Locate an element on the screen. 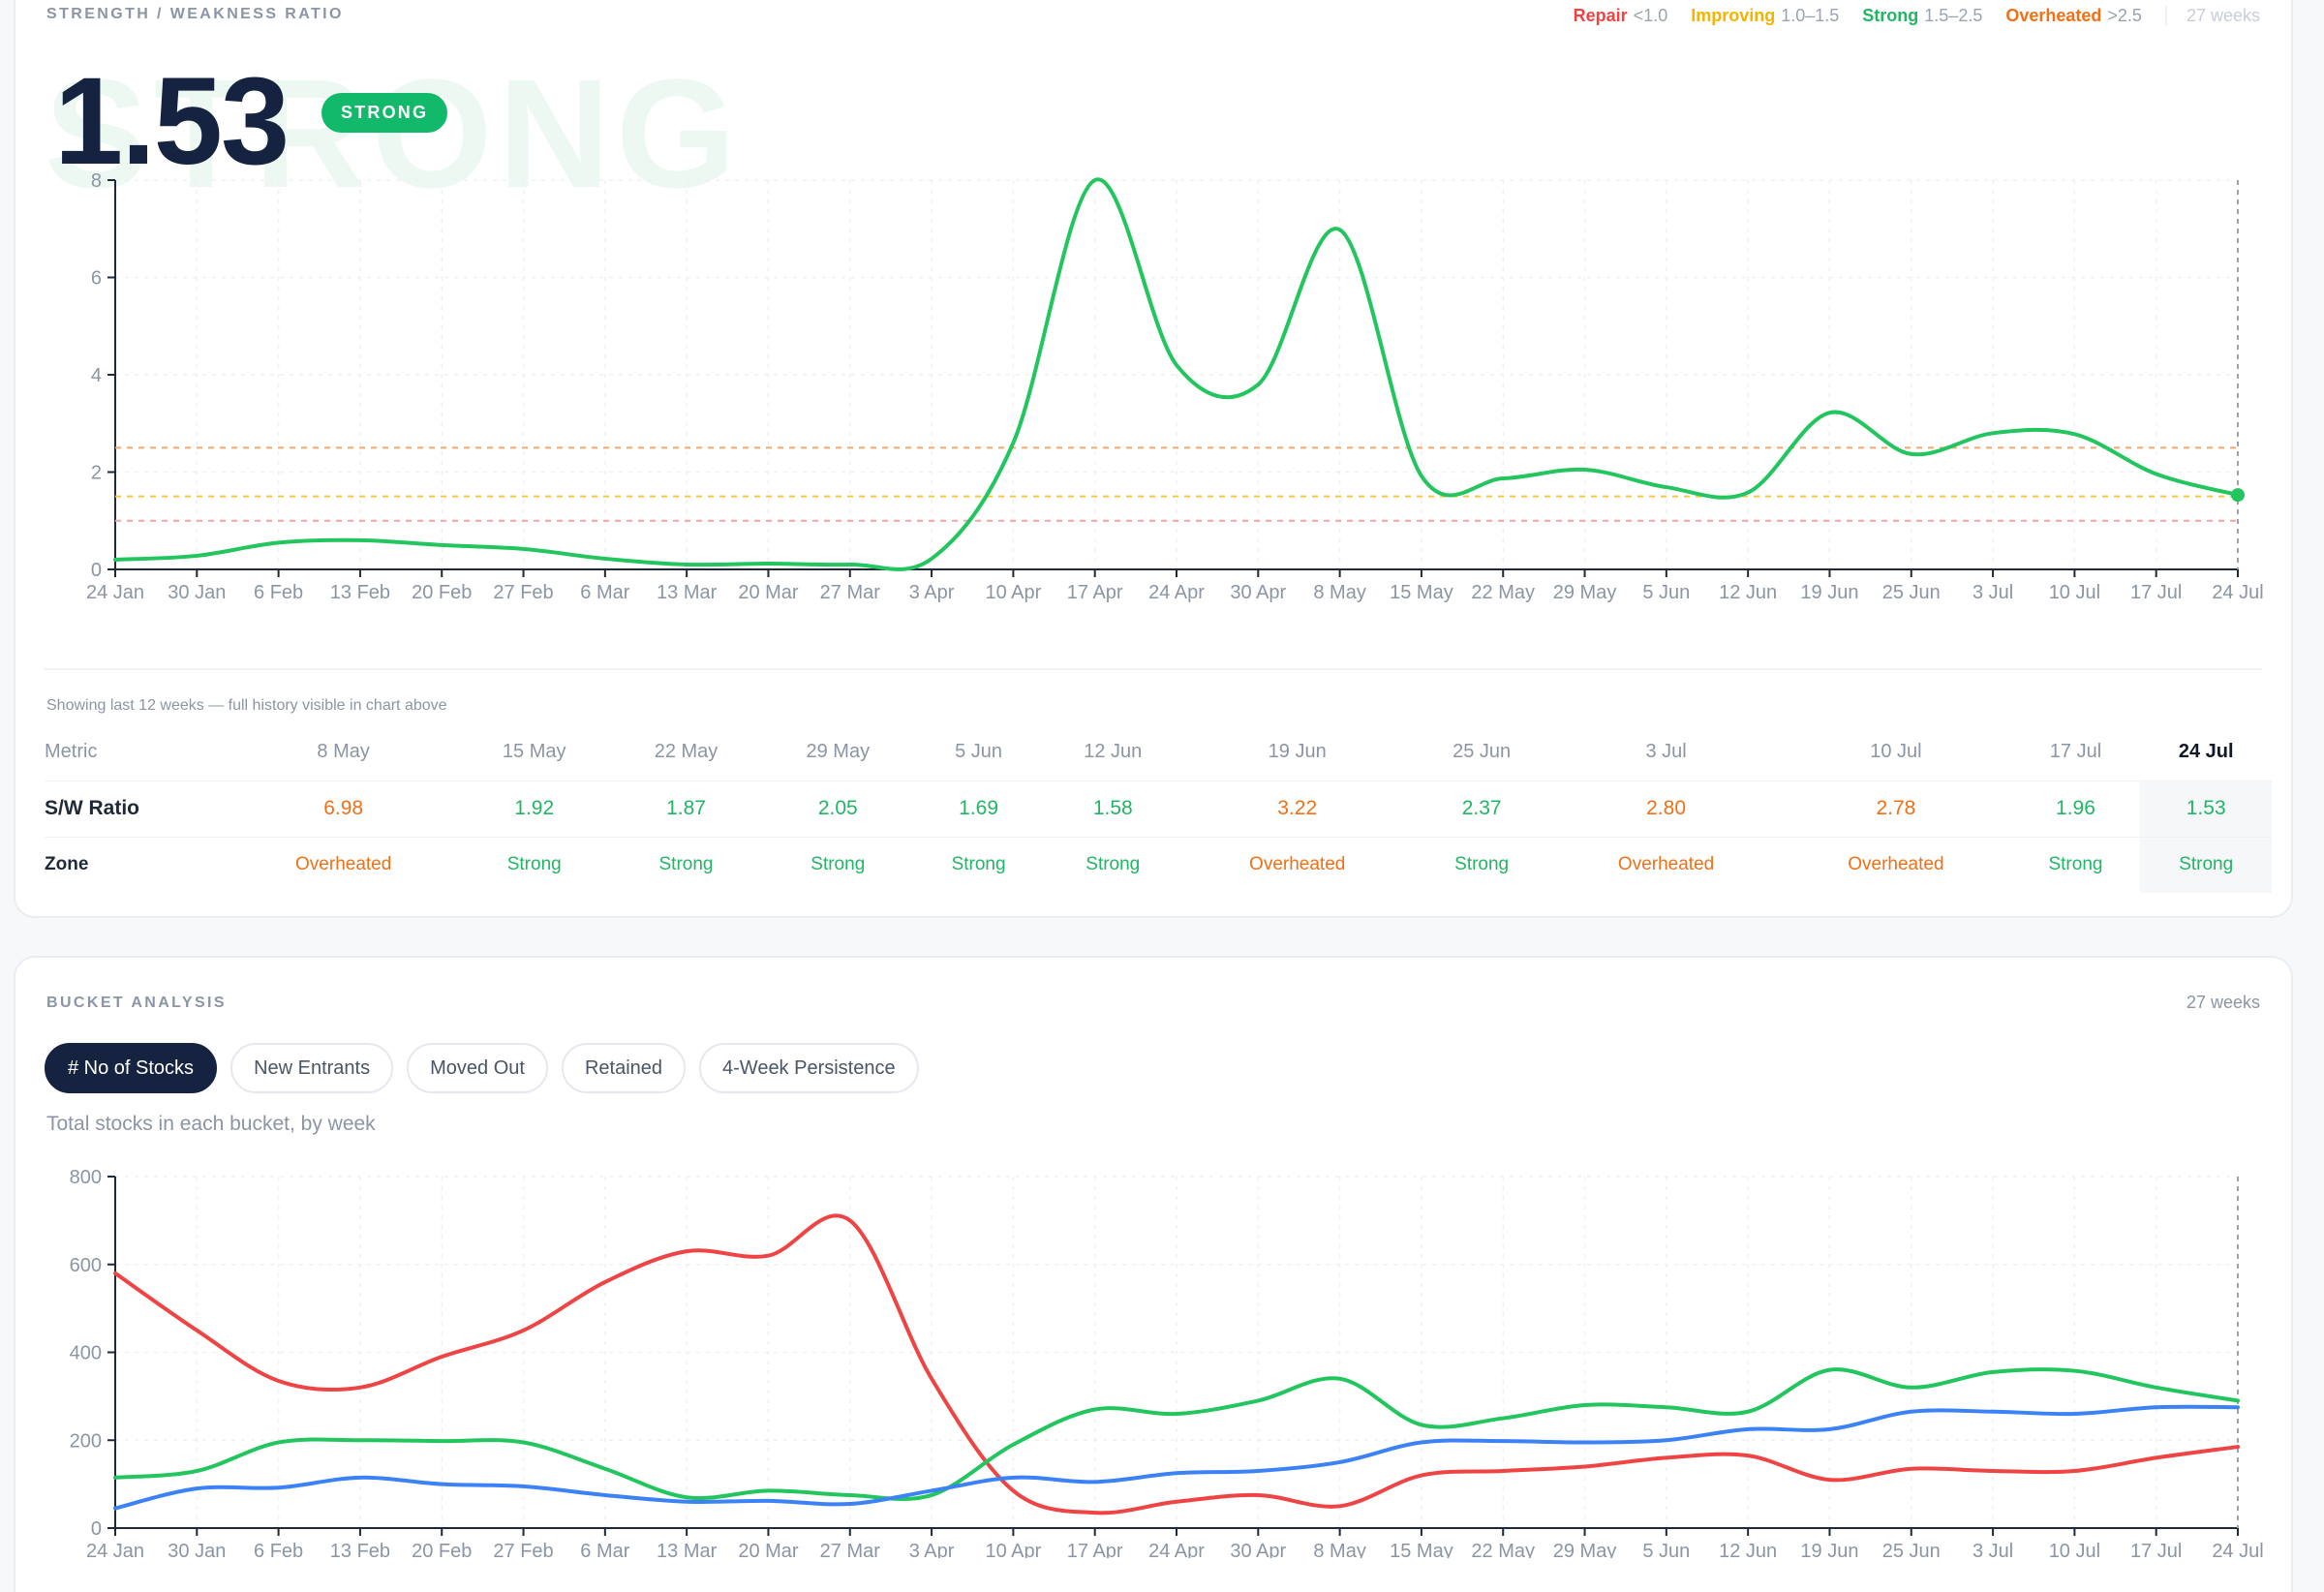 This screenshot has height=1592, width=2324. x-tick-label: 29 May is located at coordinates (1585, 592).